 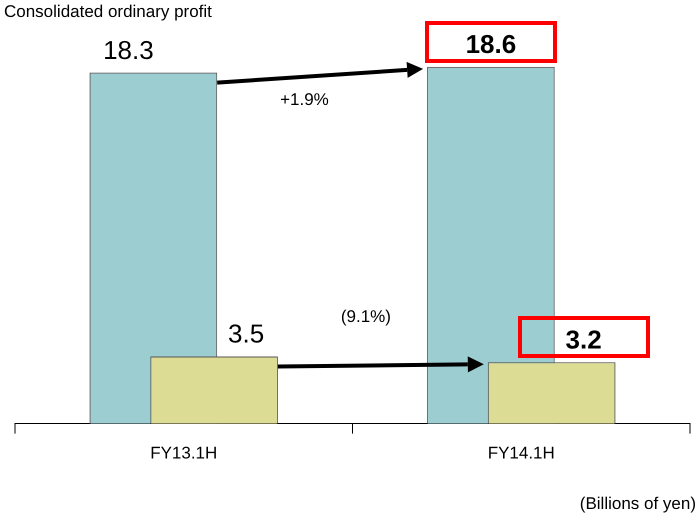 What do you see at coordinates (365, 317) in the screenshot?
I see `annotation: (9.1%)` at bounding box center [365, 317].